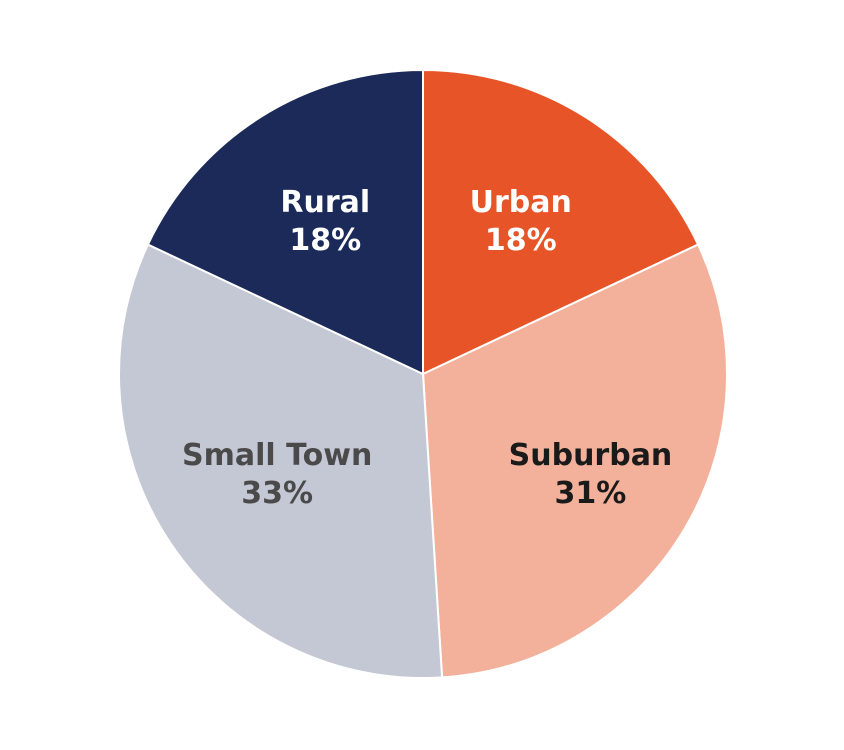 The image size is (844, 750). What do you see at coordinates (521, 202) in the screenshot?
I see `slice-label: Urban` at bounding box center [521, 202].